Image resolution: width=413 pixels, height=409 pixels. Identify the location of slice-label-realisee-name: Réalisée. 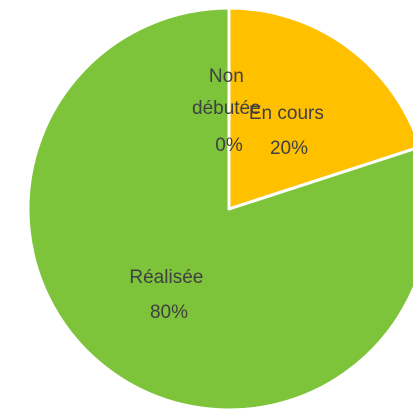
(166, 277).